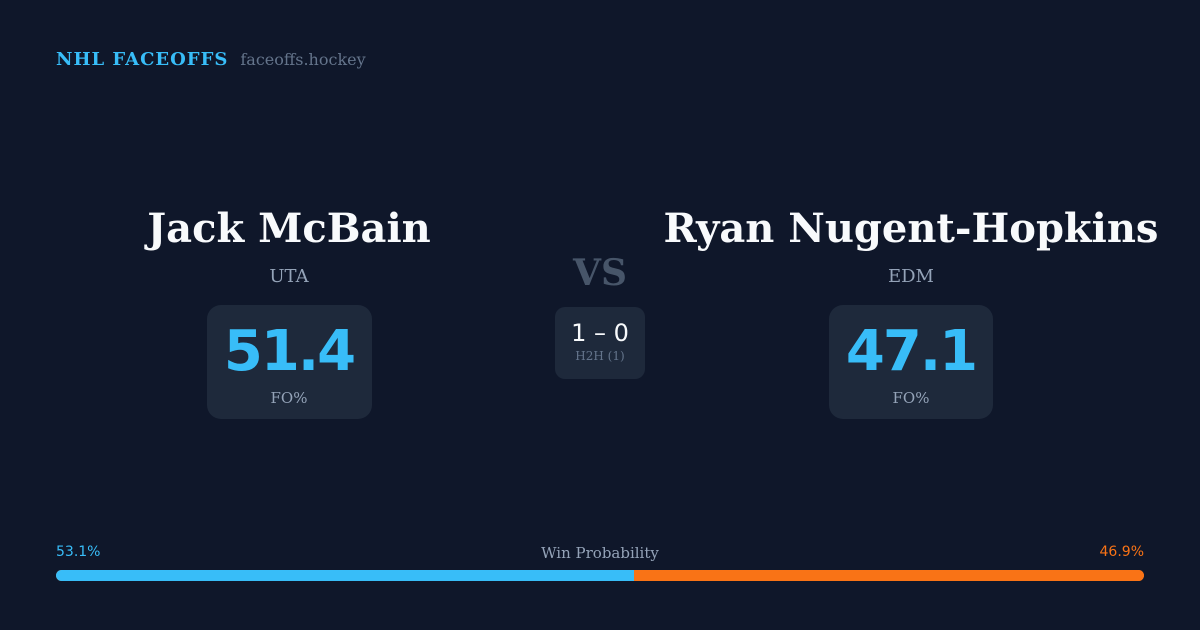 The width and height of the screenshot is (1200, 630). I want to click on right-player-team: EDM, so click(910, 276).